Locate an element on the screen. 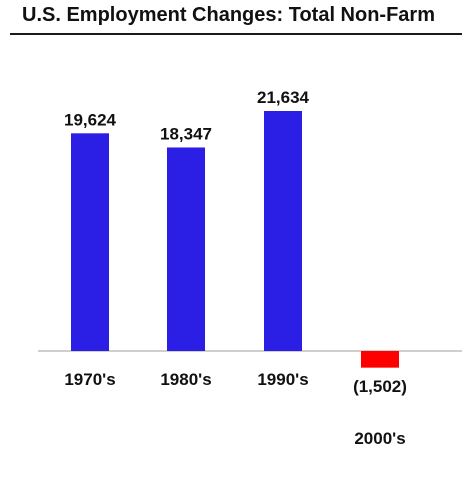 This screenshot has width=464, height=490. title-underline is located at coordinates (236, 34).